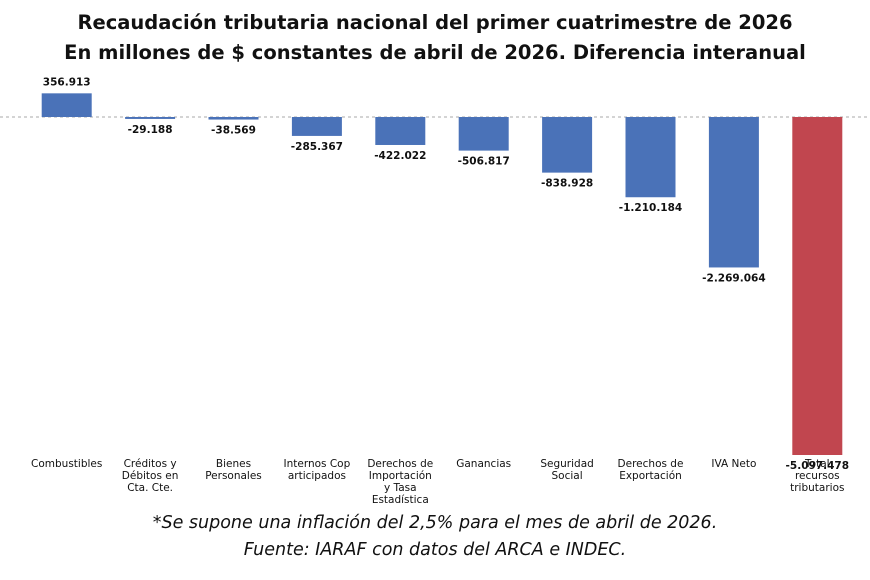 This screenshot has width=870, height=580. Describe the element at coordinates (67, 82) in the screenshot. I see `data-label: 356.913` at that location.